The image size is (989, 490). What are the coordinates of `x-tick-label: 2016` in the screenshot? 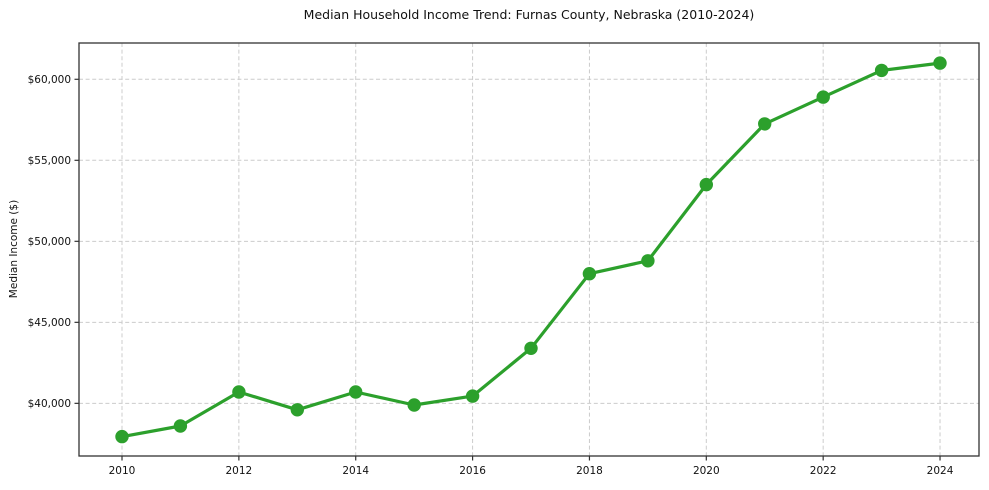 It's located at (472, 471).